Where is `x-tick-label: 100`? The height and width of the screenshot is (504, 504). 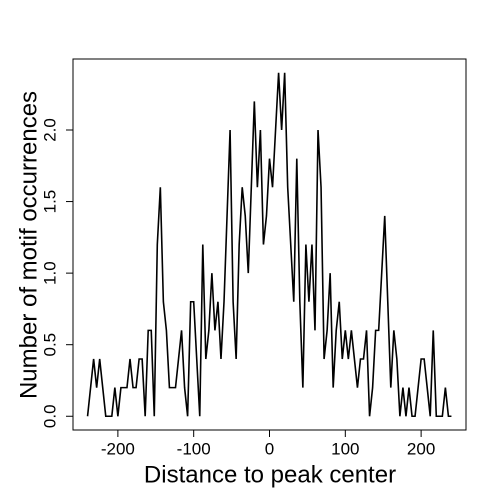
x-tick-label: 100 is located at coordinates (345, 448).